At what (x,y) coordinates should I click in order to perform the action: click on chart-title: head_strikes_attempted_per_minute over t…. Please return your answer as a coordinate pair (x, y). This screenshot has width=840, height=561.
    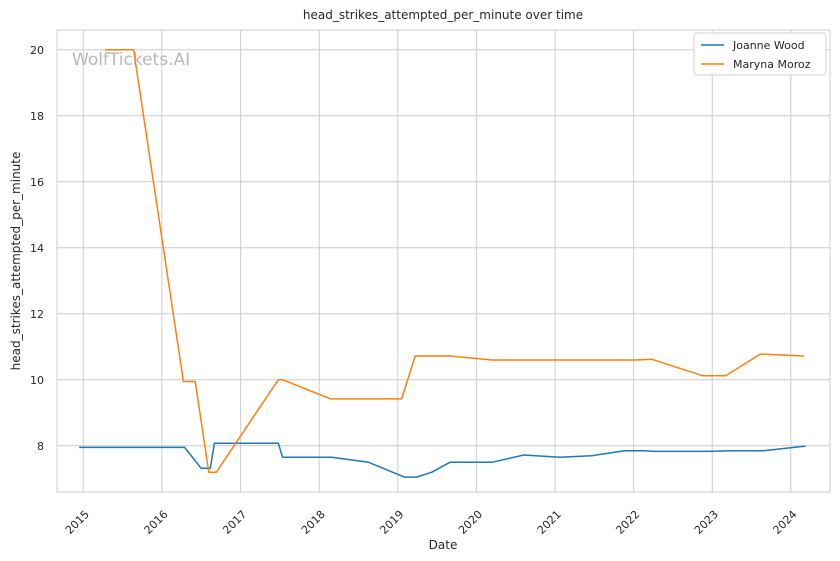
    Looking at the image, I should click on (443, 15).